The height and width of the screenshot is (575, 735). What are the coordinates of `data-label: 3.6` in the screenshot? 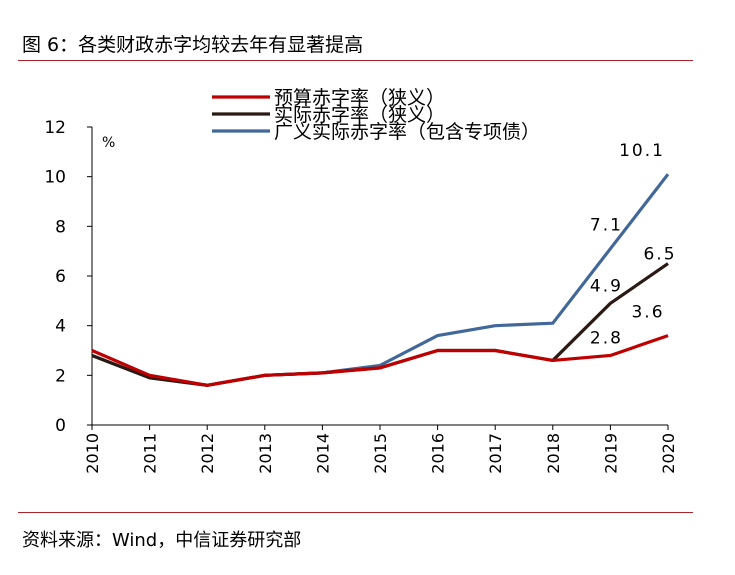 It's located at (647, 313).